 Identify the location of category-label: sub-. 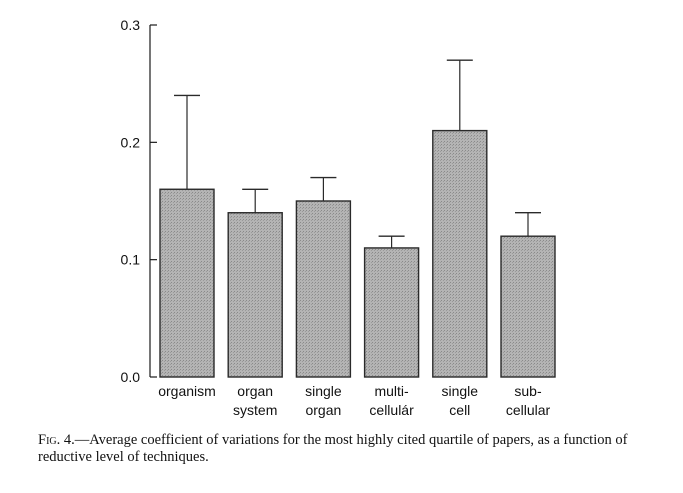
(528, 391).